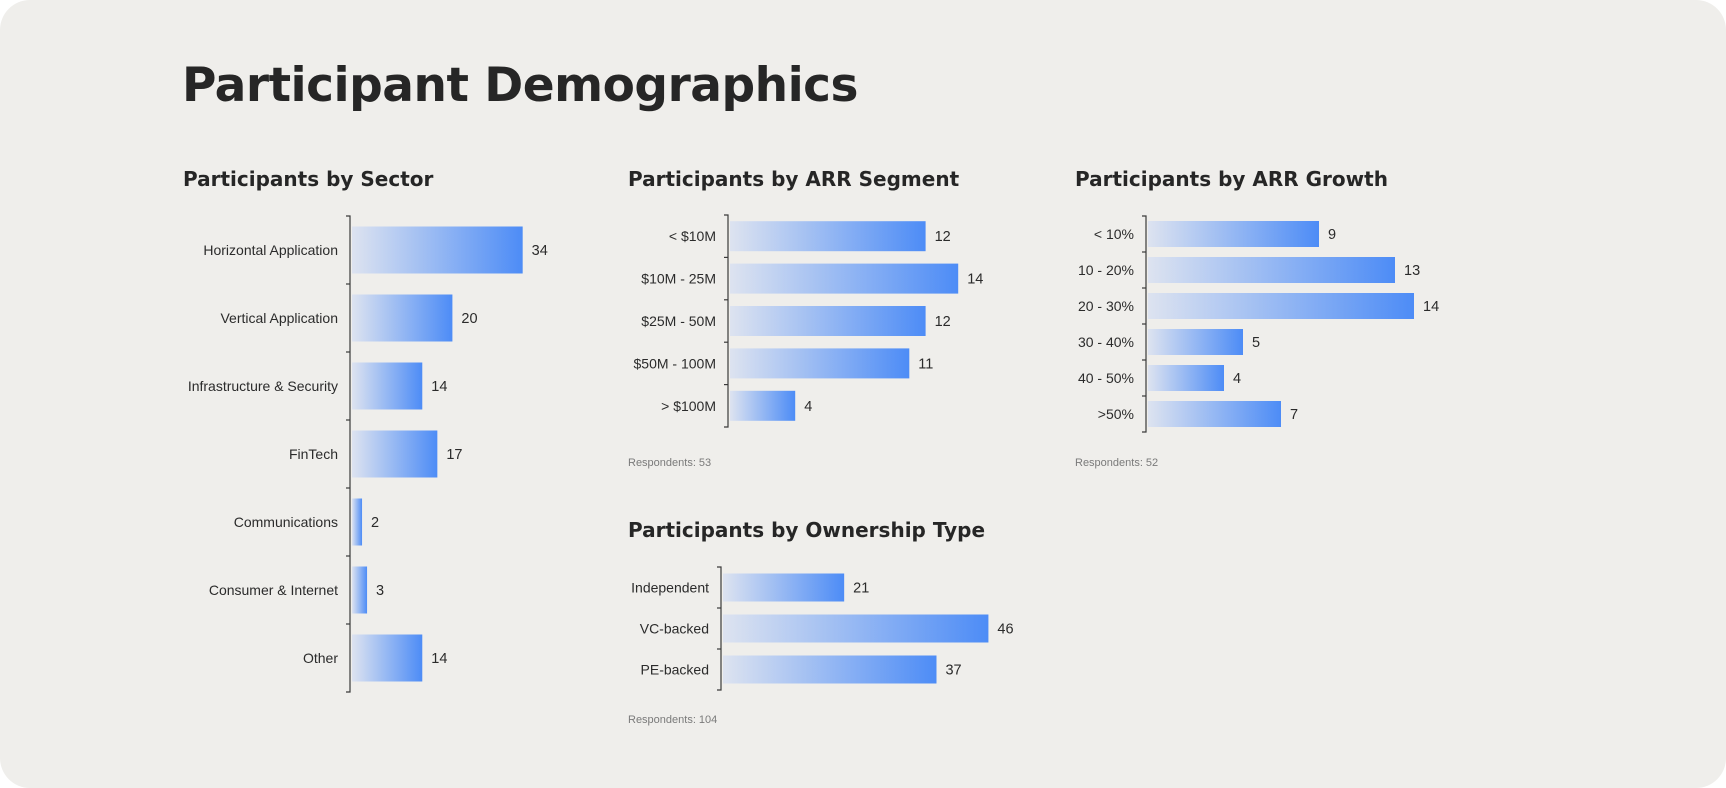 Image resolution: width=1726 pixels, height=788 pixels. What do you see at coordinates (1256, 343) in the screenshot?
I see `arr_growth-value-label: 5` at bounding box center [1256, 343].